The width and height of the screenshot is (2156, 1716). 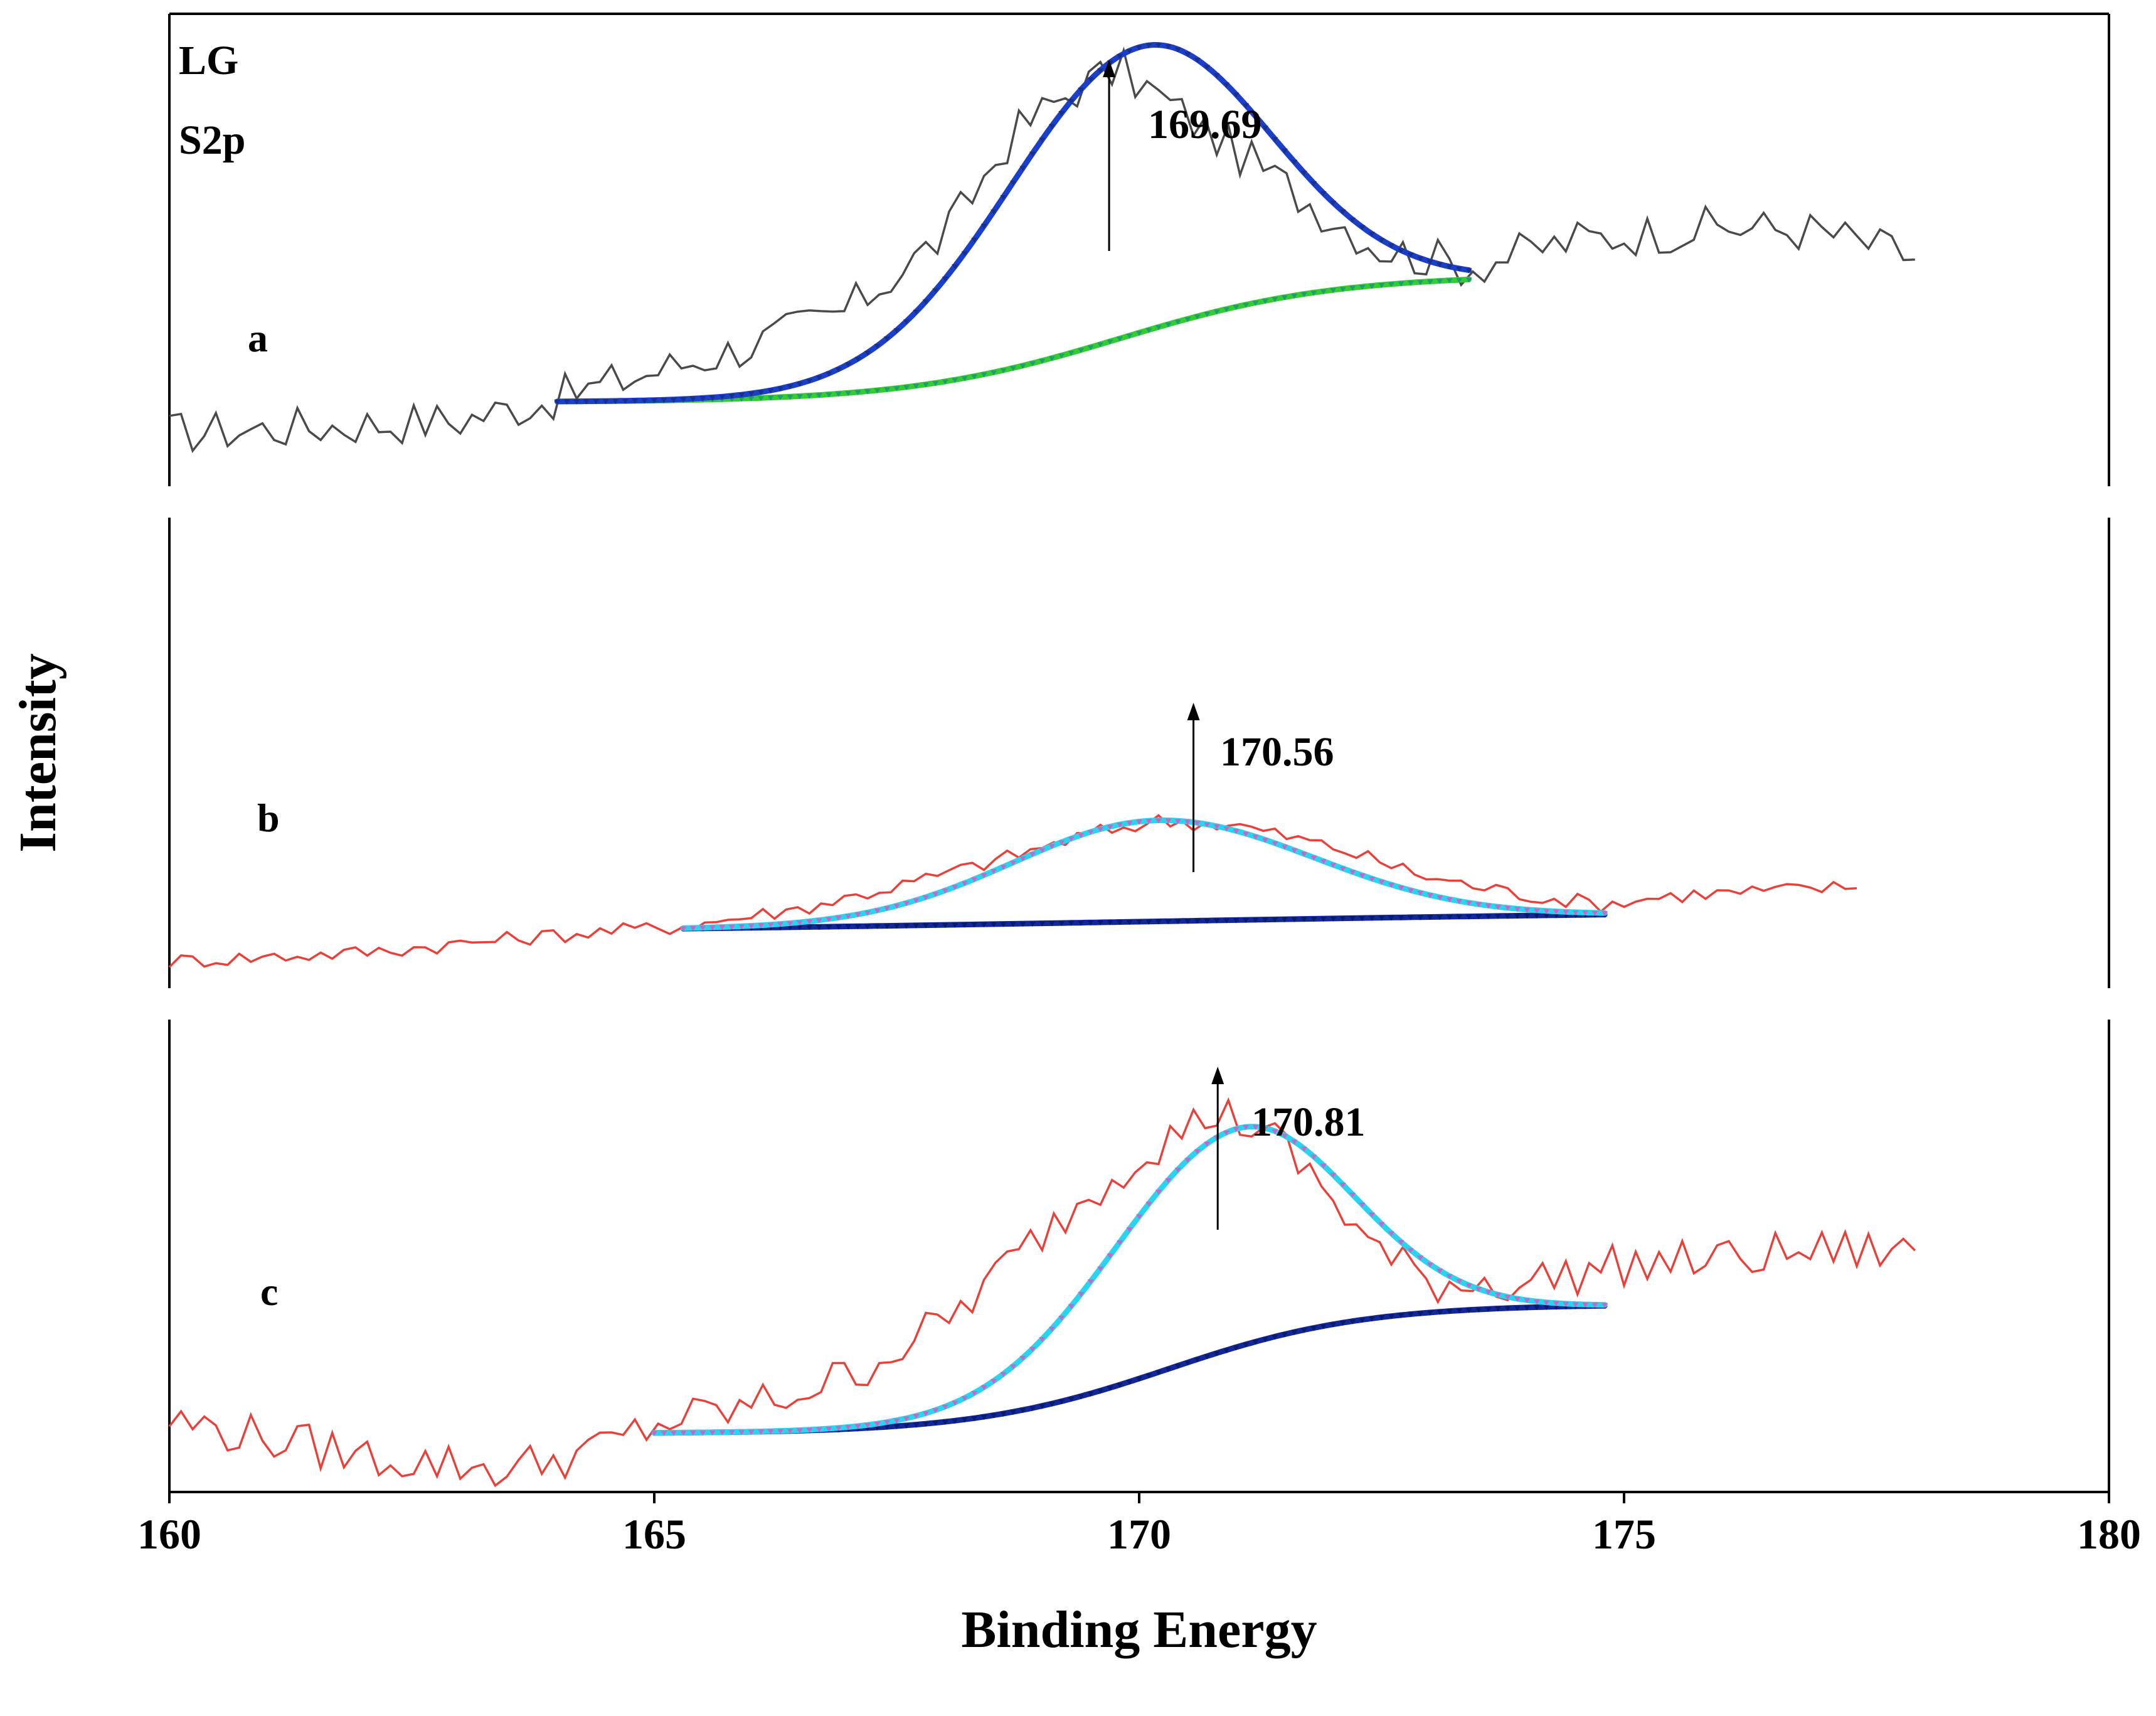 I want to click on peak-label-c: 170.81, so click(x=1308, y=1122).